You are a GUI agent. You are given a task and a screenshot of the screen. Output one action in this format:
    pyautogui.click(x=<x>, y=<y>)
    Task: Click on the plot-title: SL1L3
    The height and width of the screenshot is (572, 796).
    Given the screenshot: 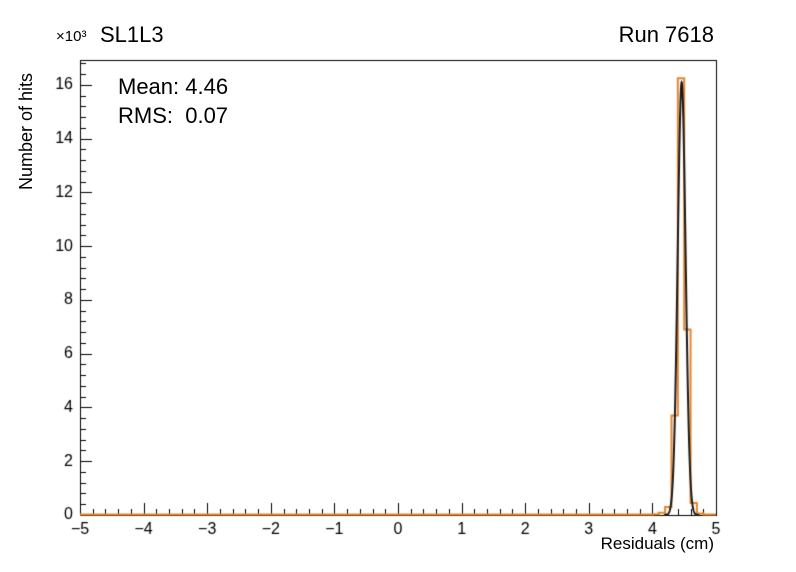 What is the action you would take?
    pyautogui.click(x=132, y=34)
    